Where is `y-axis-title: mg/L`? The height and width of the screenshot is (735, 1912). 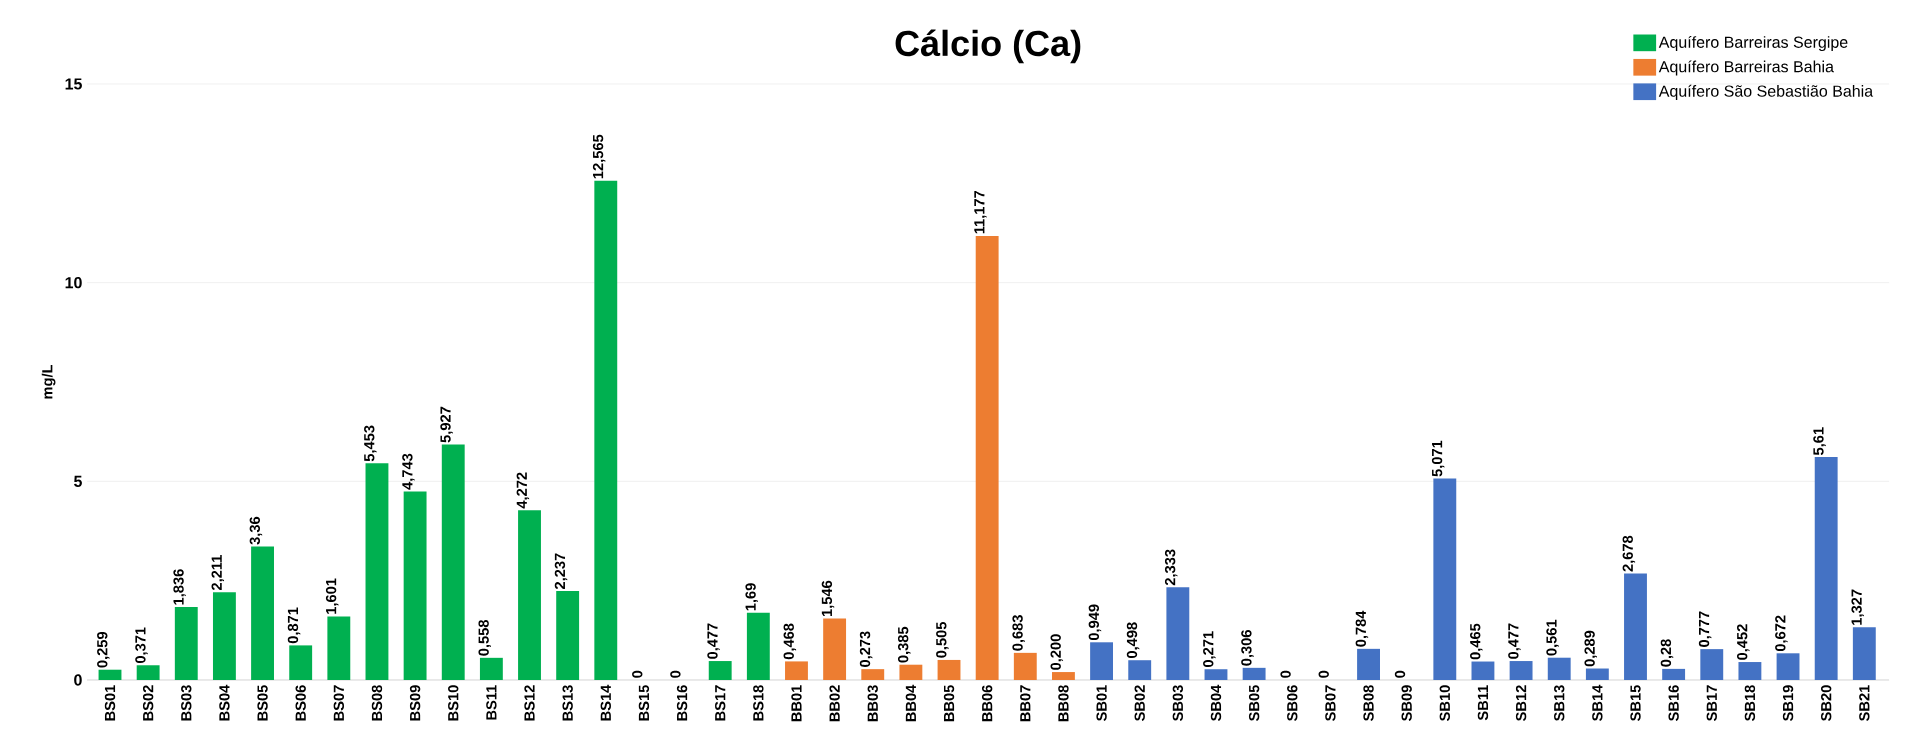 y-axis-title: mg/L is located at coordinates (48, 381).